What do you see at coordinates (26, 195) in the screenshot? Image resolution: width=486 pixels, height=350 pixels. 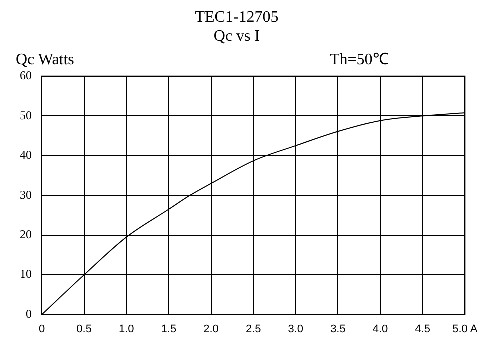 I see `y-tick-label: 30` at bounding box center [26, 195].